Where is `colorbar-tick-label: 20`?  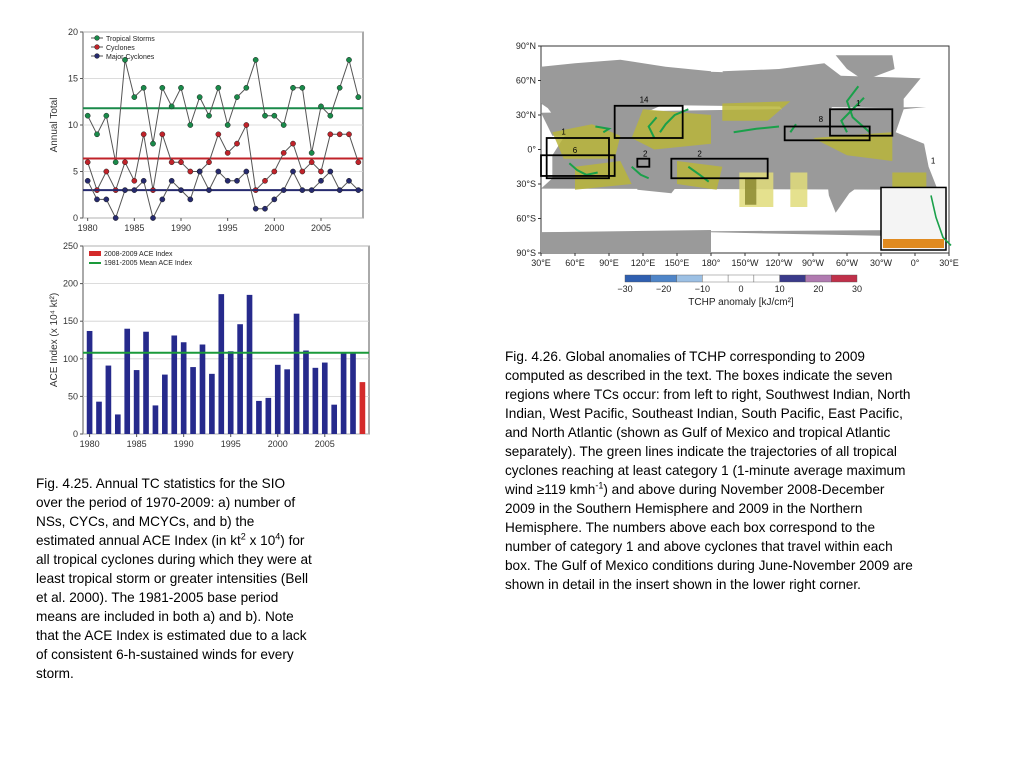
colorbar-tick-label: 20 is located at coordinates (818, 289).